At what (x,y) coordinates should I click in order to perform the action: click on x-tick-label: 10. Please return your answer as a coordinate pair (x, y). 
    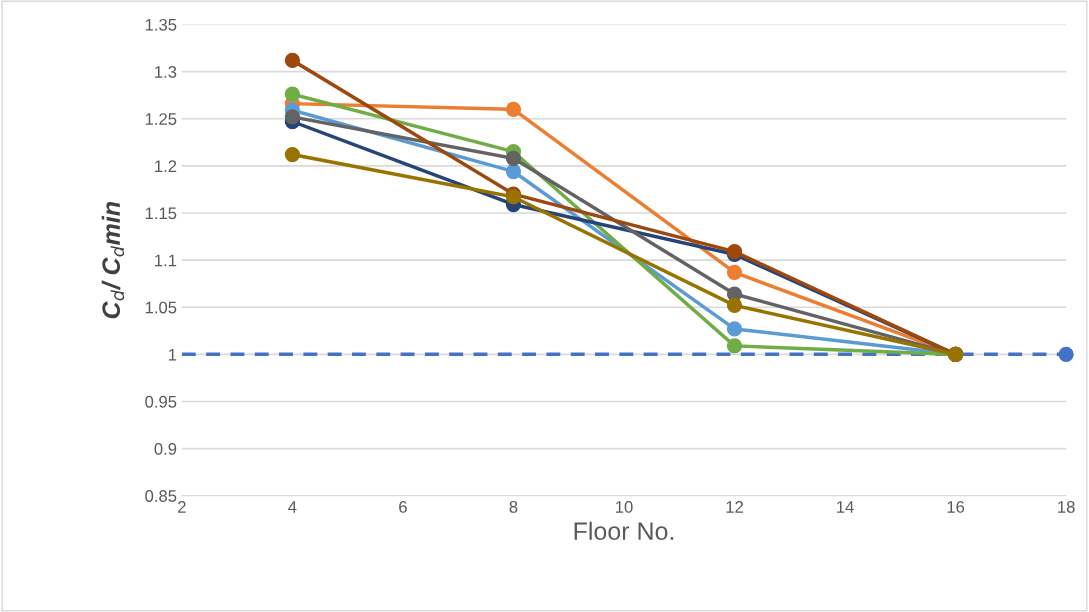
    Looking at the image, I should click on (624, 507).